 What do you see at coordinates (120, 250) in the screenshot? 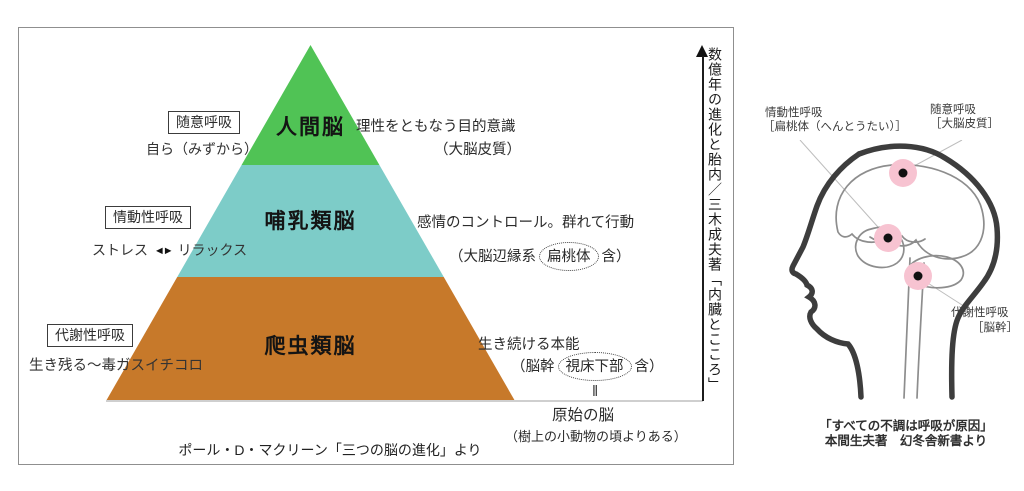
I see `stress-label: ストレス` at bounding box center [120, 250].